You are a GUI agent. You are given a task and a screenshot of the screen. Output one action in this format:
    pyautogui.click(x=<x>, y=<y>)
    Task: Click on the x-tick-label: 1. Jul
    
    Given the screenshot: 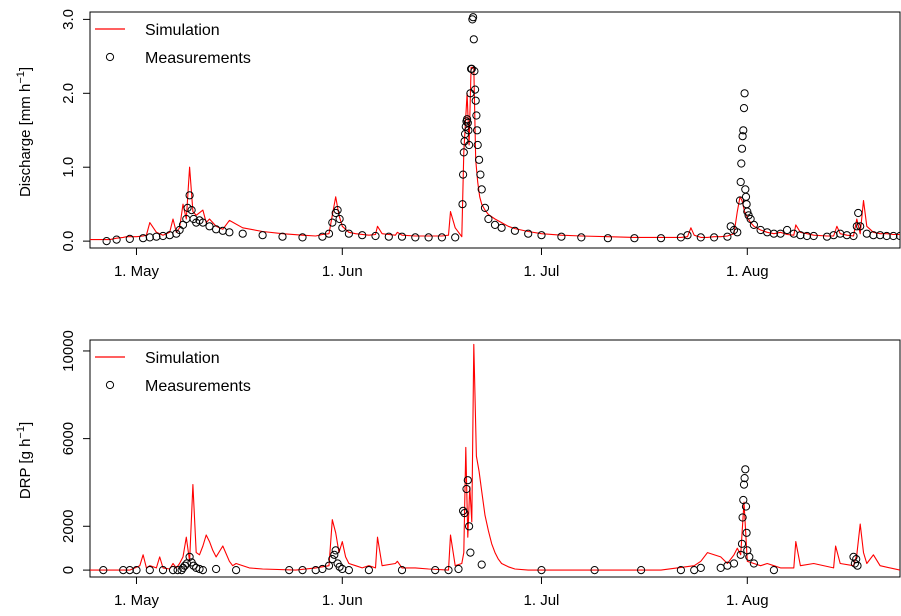 What is the action you would take?
    pyautogui.click(x=542, y=600)
    